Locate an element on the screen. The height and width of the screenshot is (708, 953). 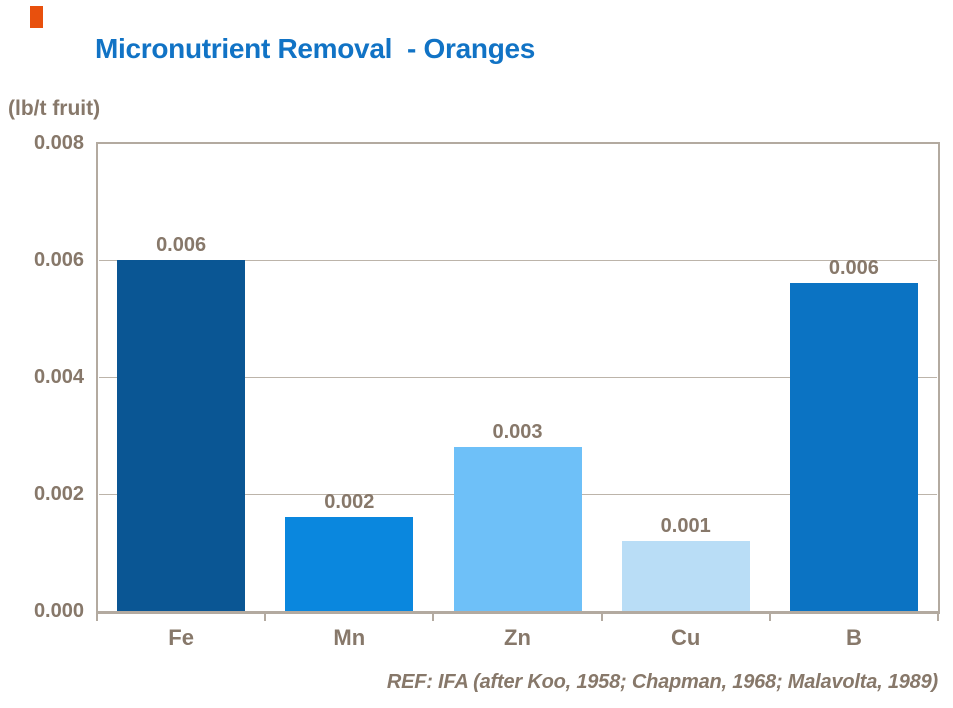
x-axis-category-label: Mn is located at coordinates (349, 637).